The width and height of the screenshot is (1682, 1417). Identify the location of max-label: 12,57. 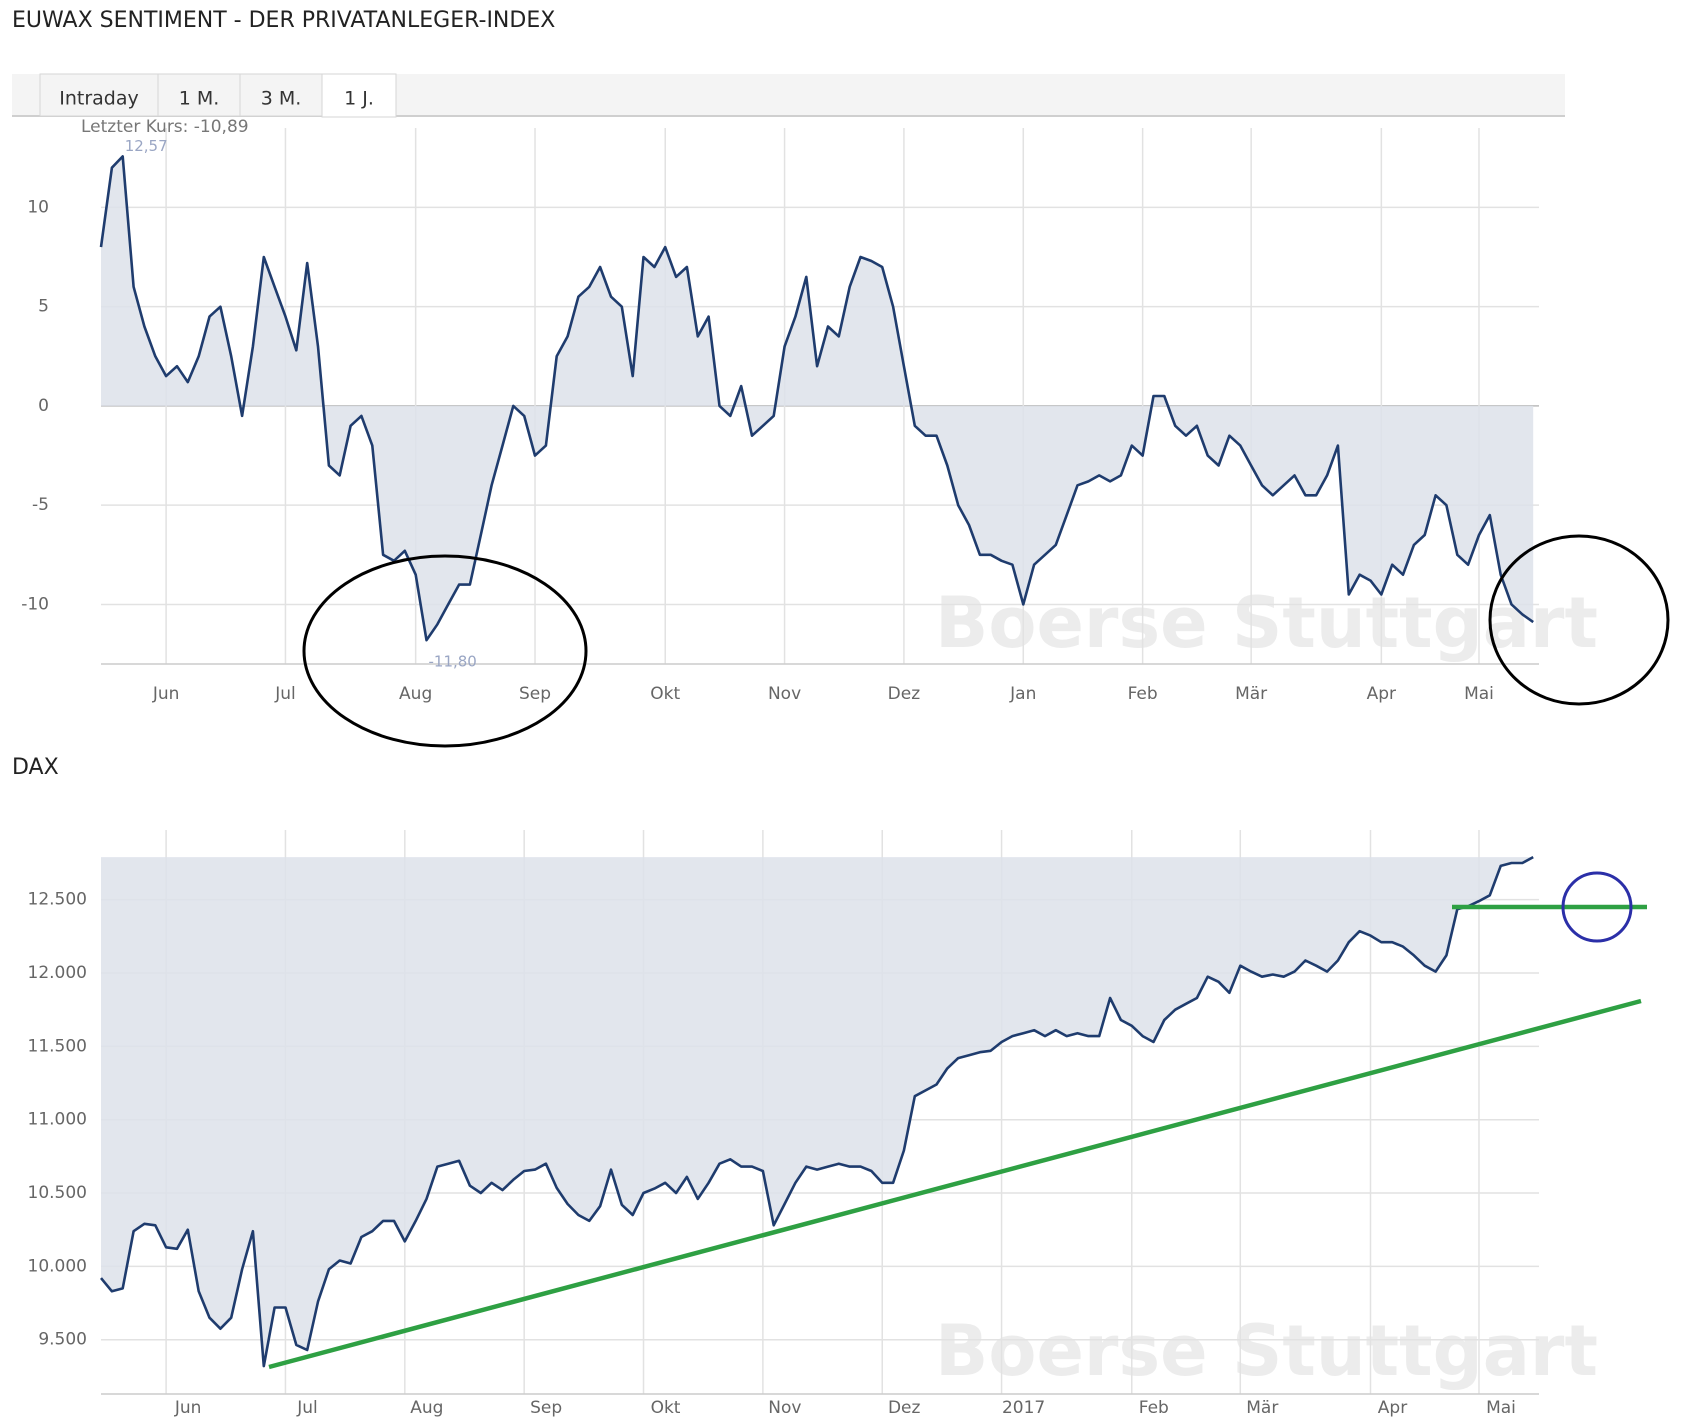
(146, 146).